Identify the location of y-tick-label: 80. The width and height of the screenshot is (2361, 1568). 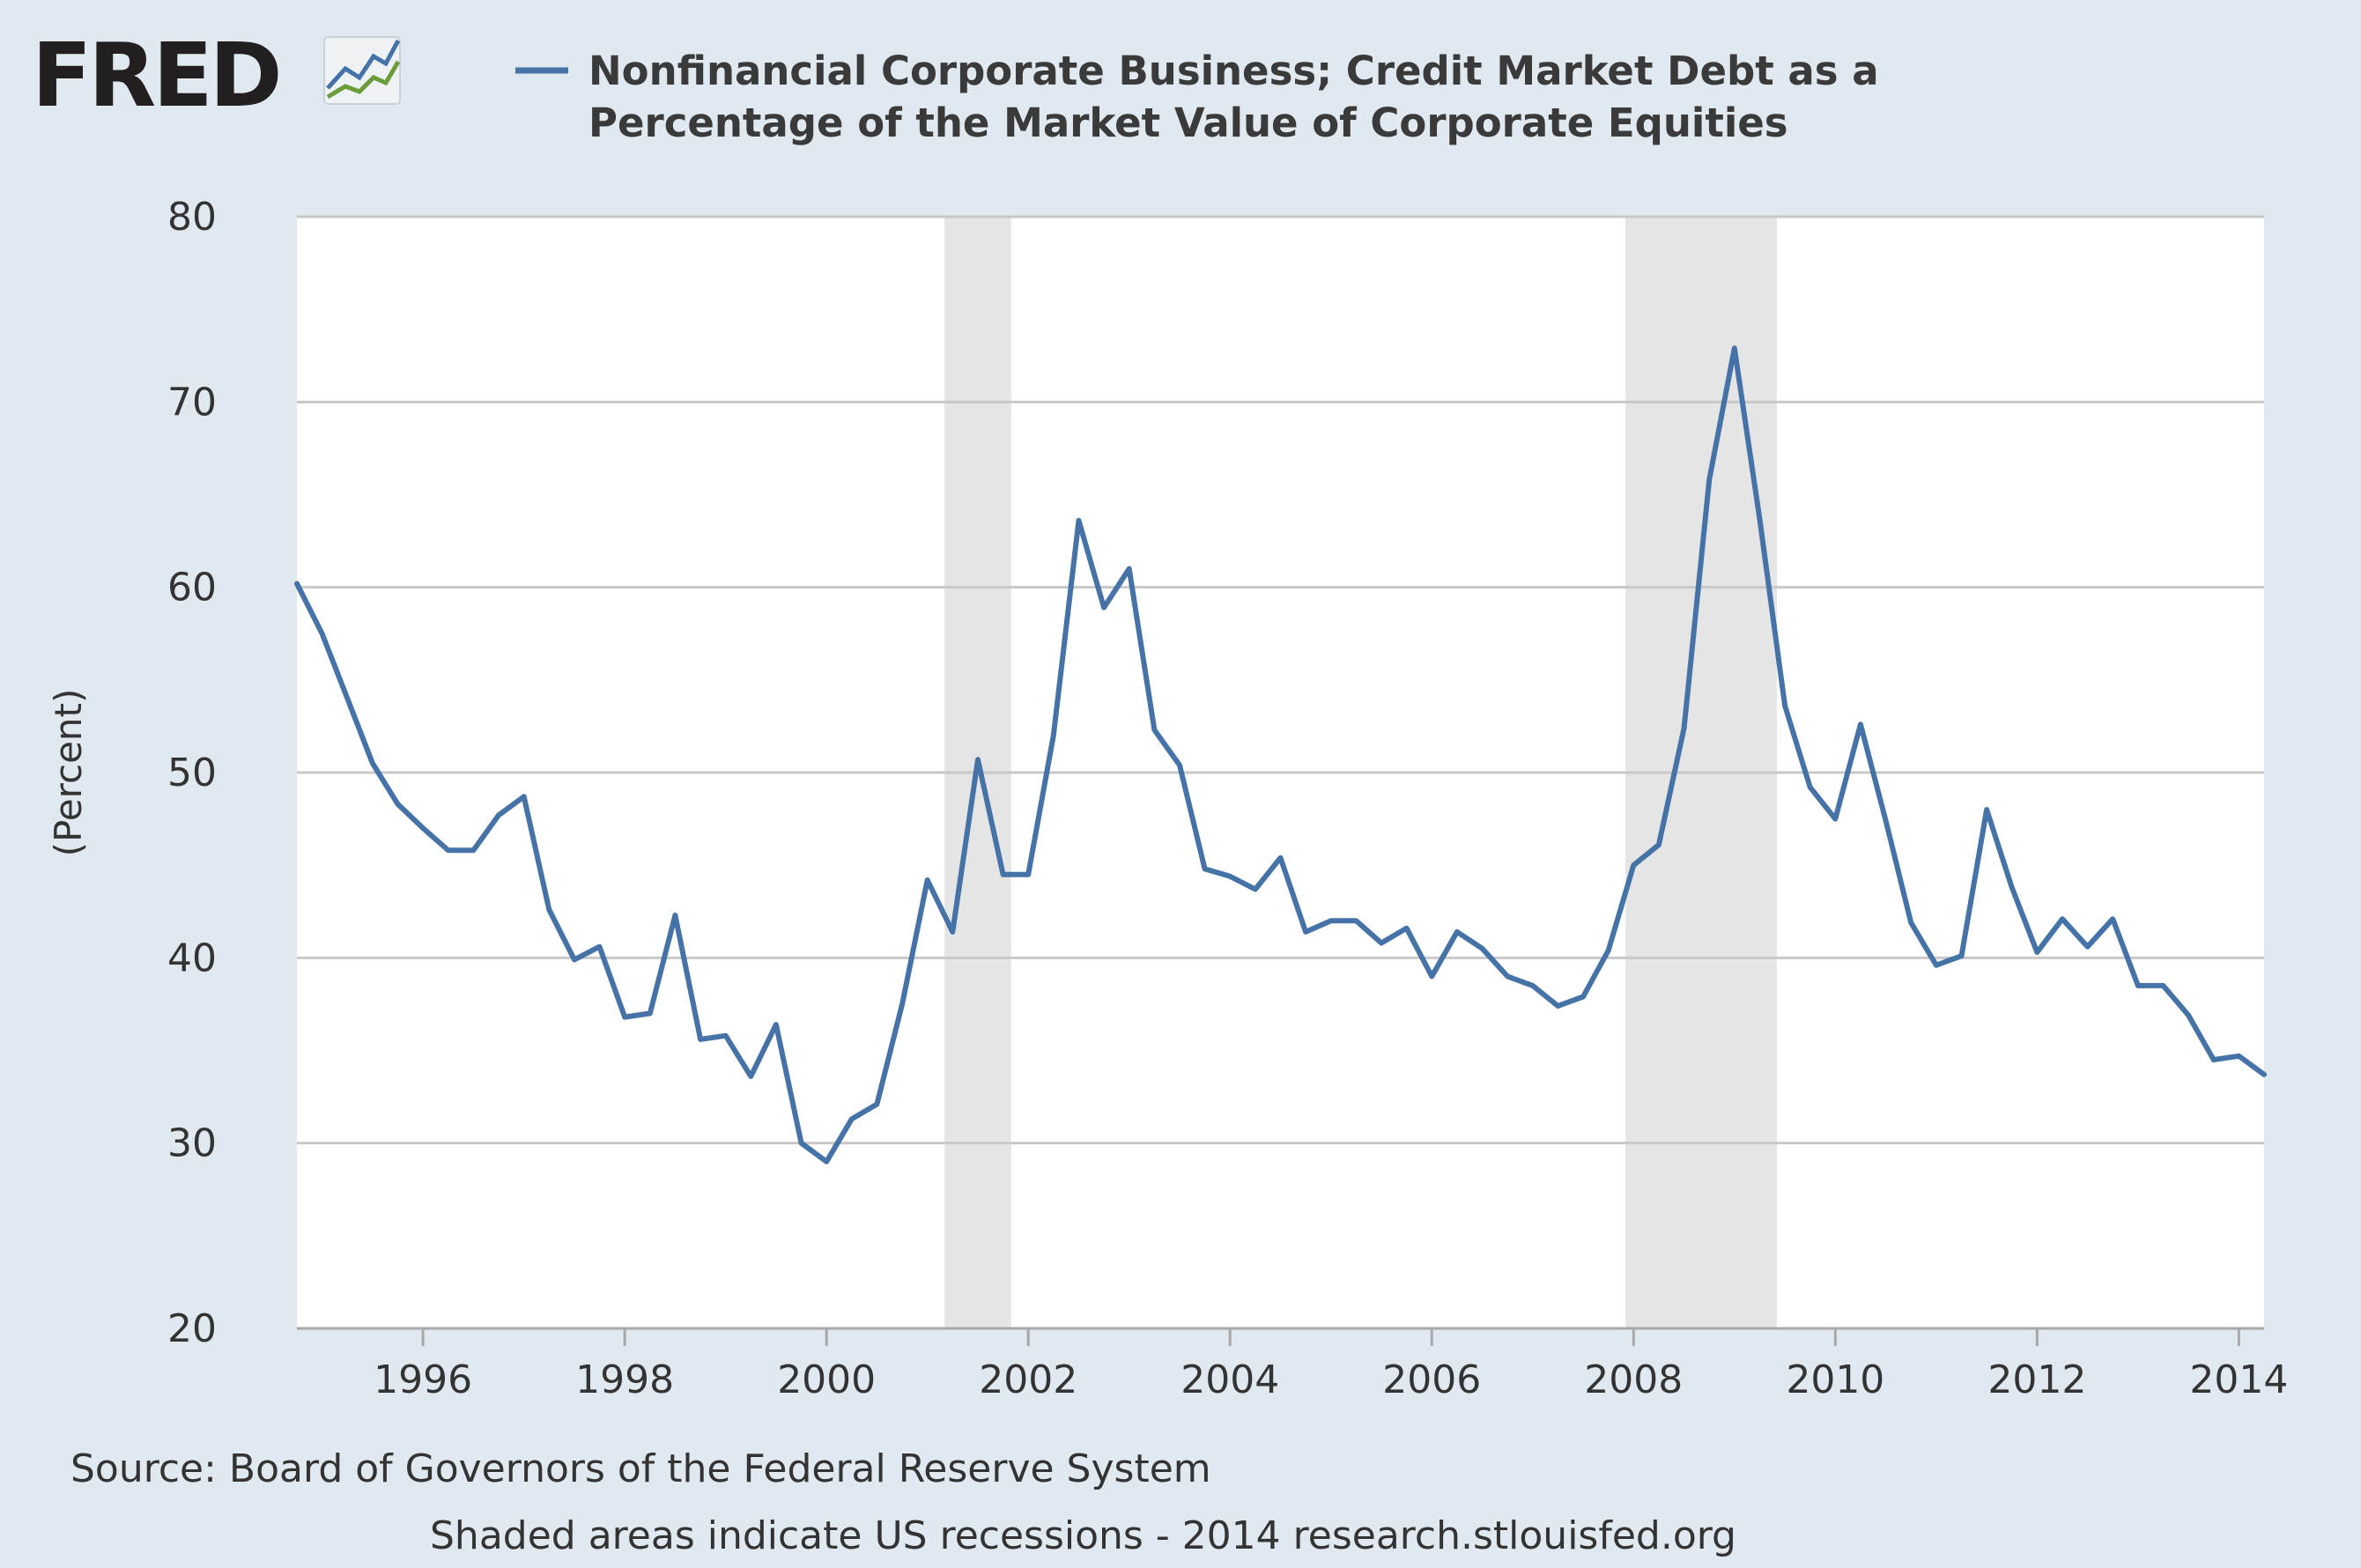
(192, 217).